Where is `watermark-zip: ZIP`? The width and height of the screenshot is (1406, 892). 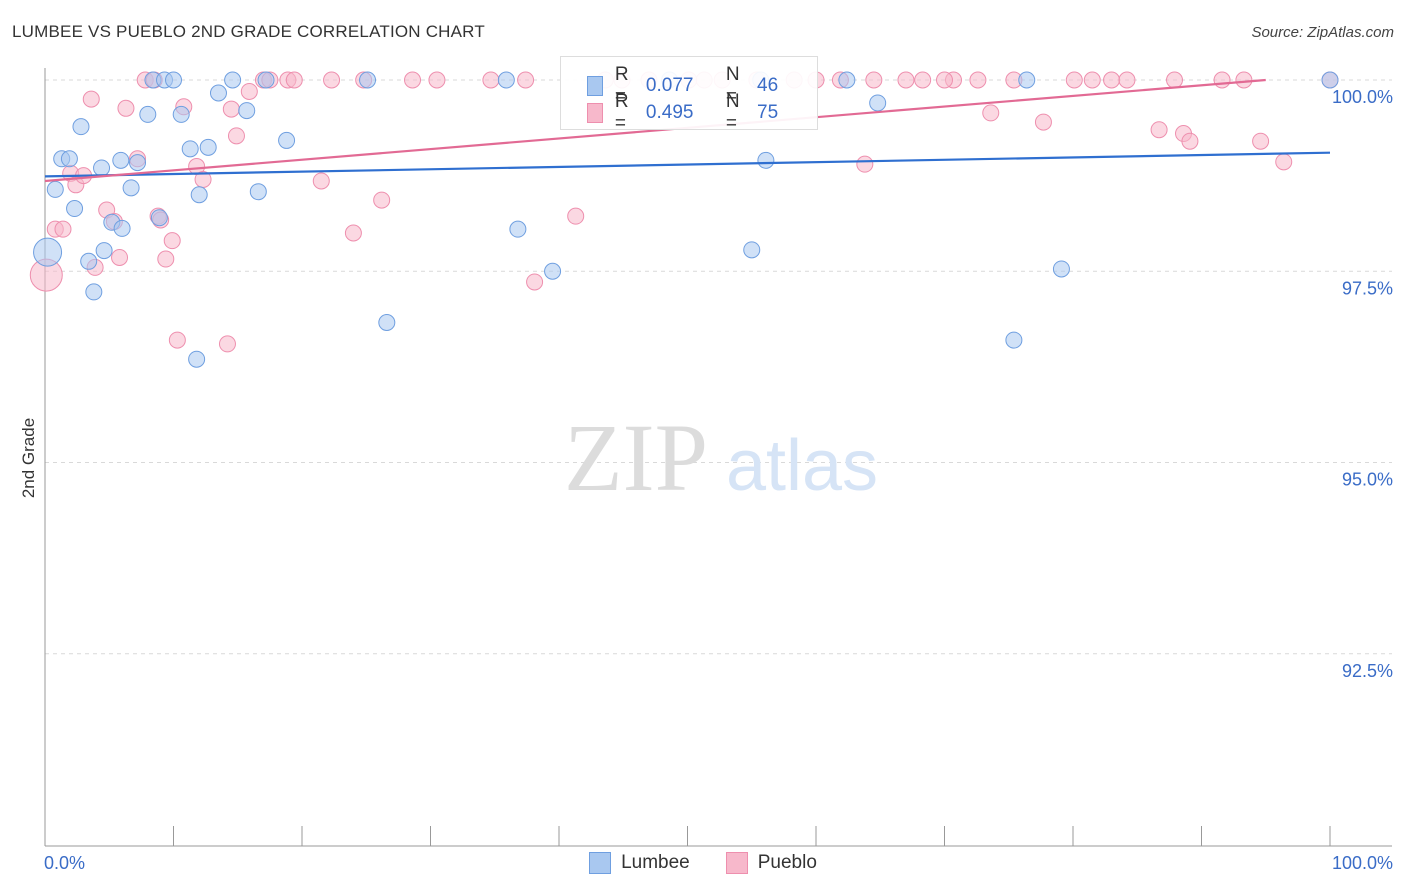
watermark-zip: ZIP is located at coordinates (636, 457).